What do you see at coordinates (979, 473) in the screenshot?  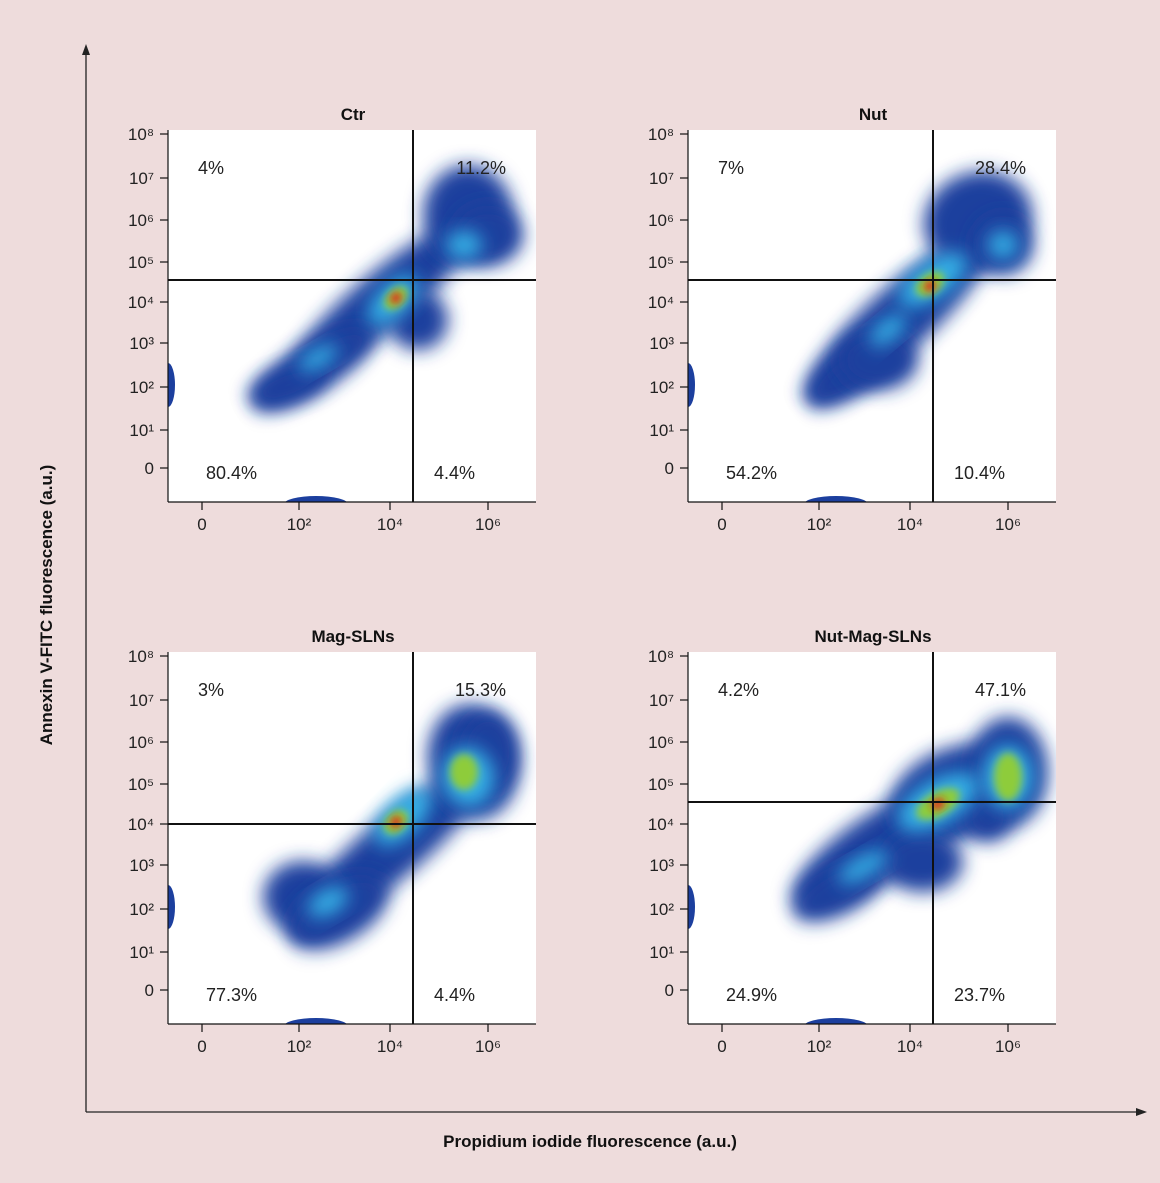 I see `quadrant-lower-right-label: 10.4%` at bounding box center [979, 473].